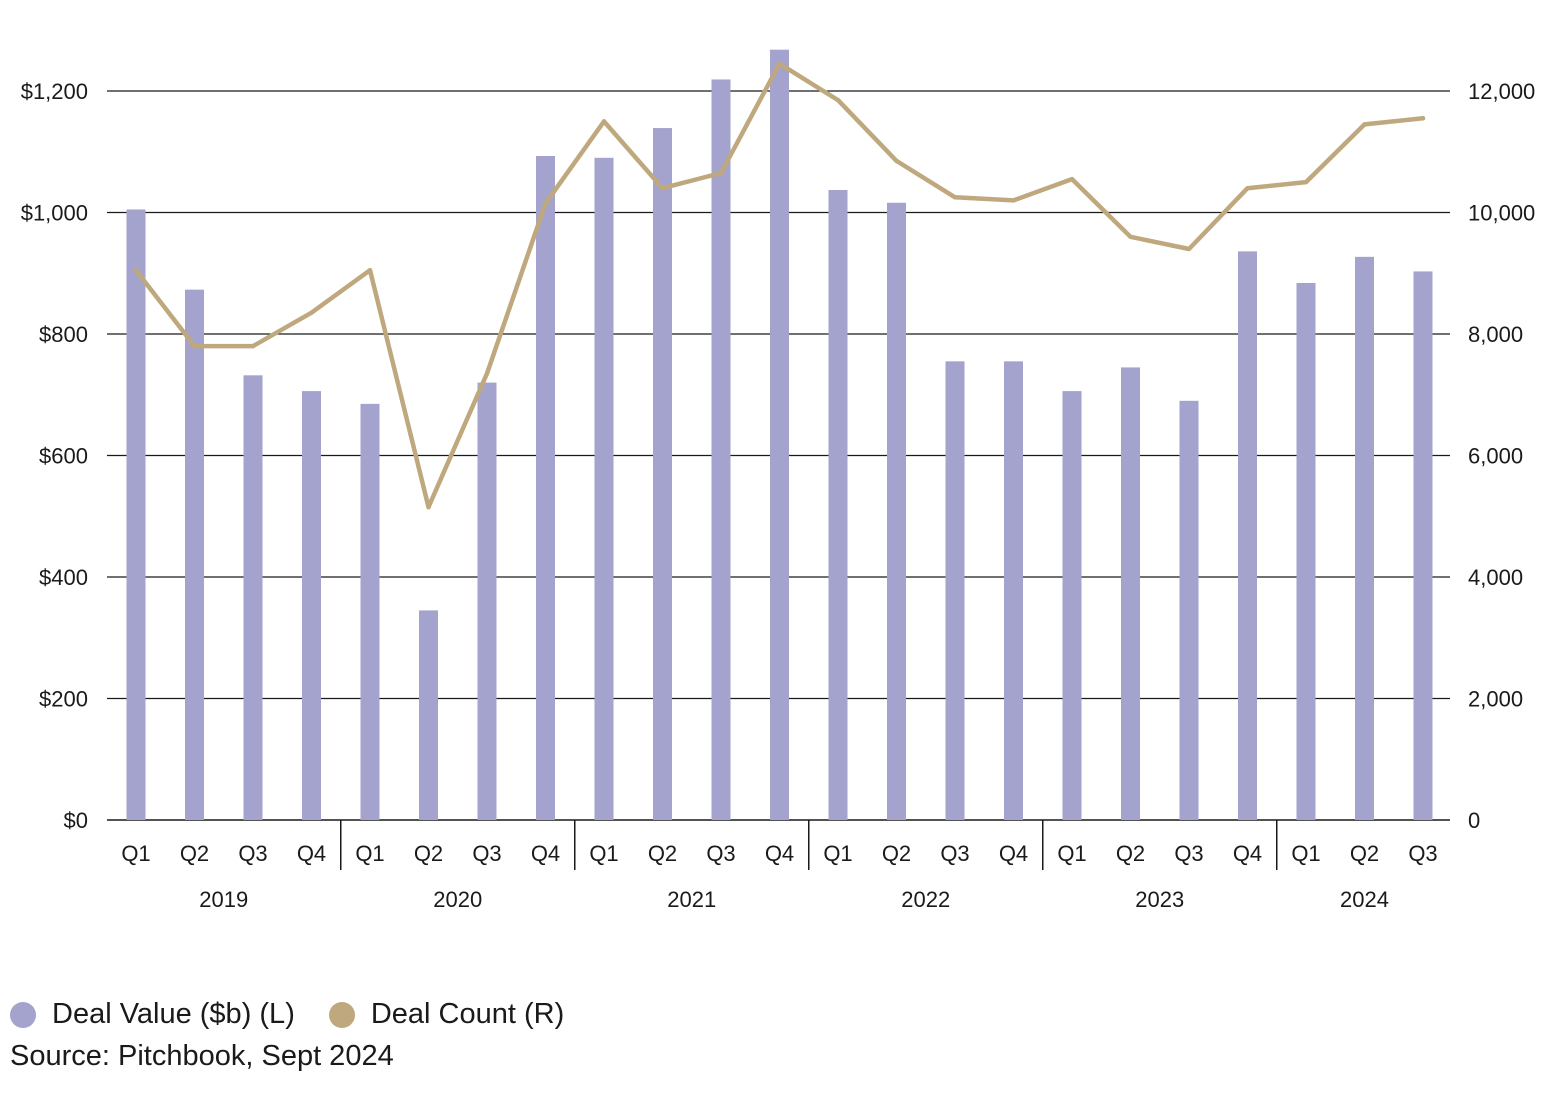 This screenshot has height=1094, width=1546. What do you see at coordinates (1364, 899) in the screenshot?
I see `year-label: 2024` at bounding box center [1364, 899].